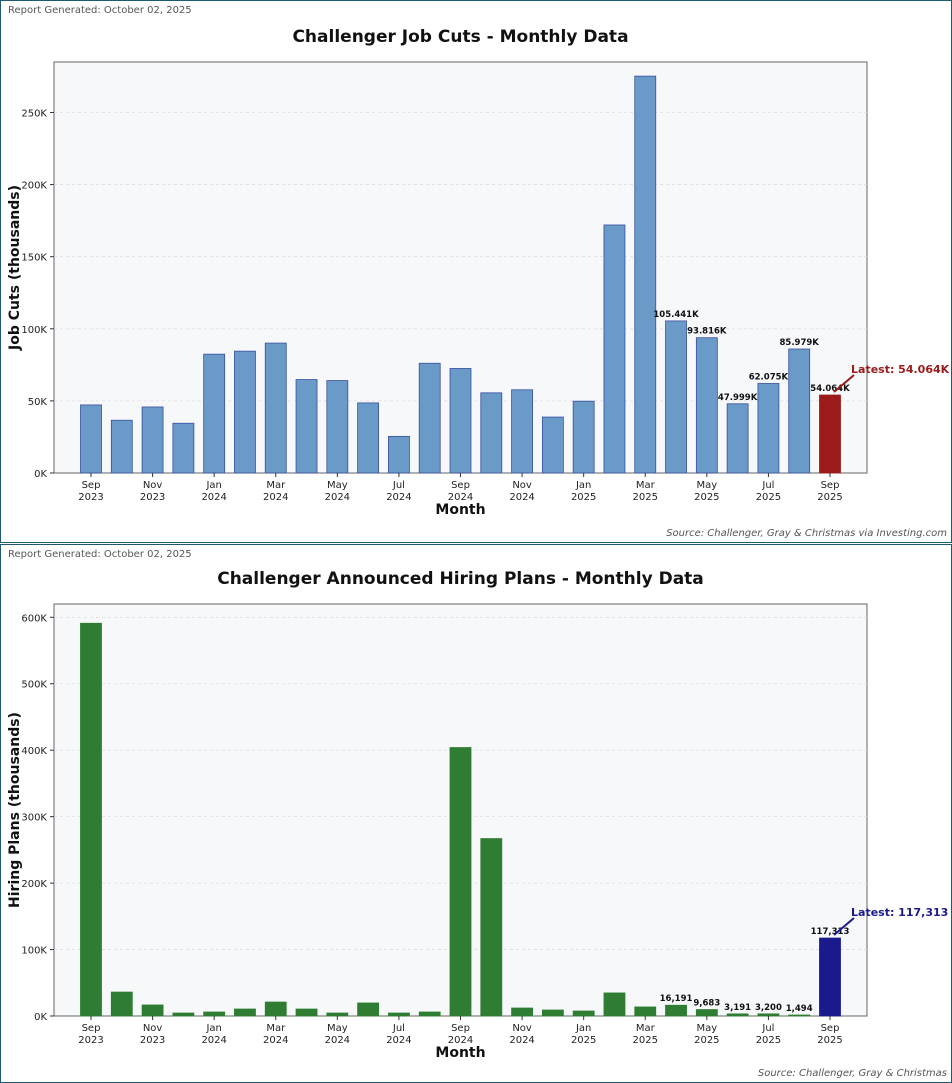 The width and height of the screenshot is (952, 1083). Describe the element at coordinates (676, 999) in the screenshot. I see `data-label: 16,191` at that location.